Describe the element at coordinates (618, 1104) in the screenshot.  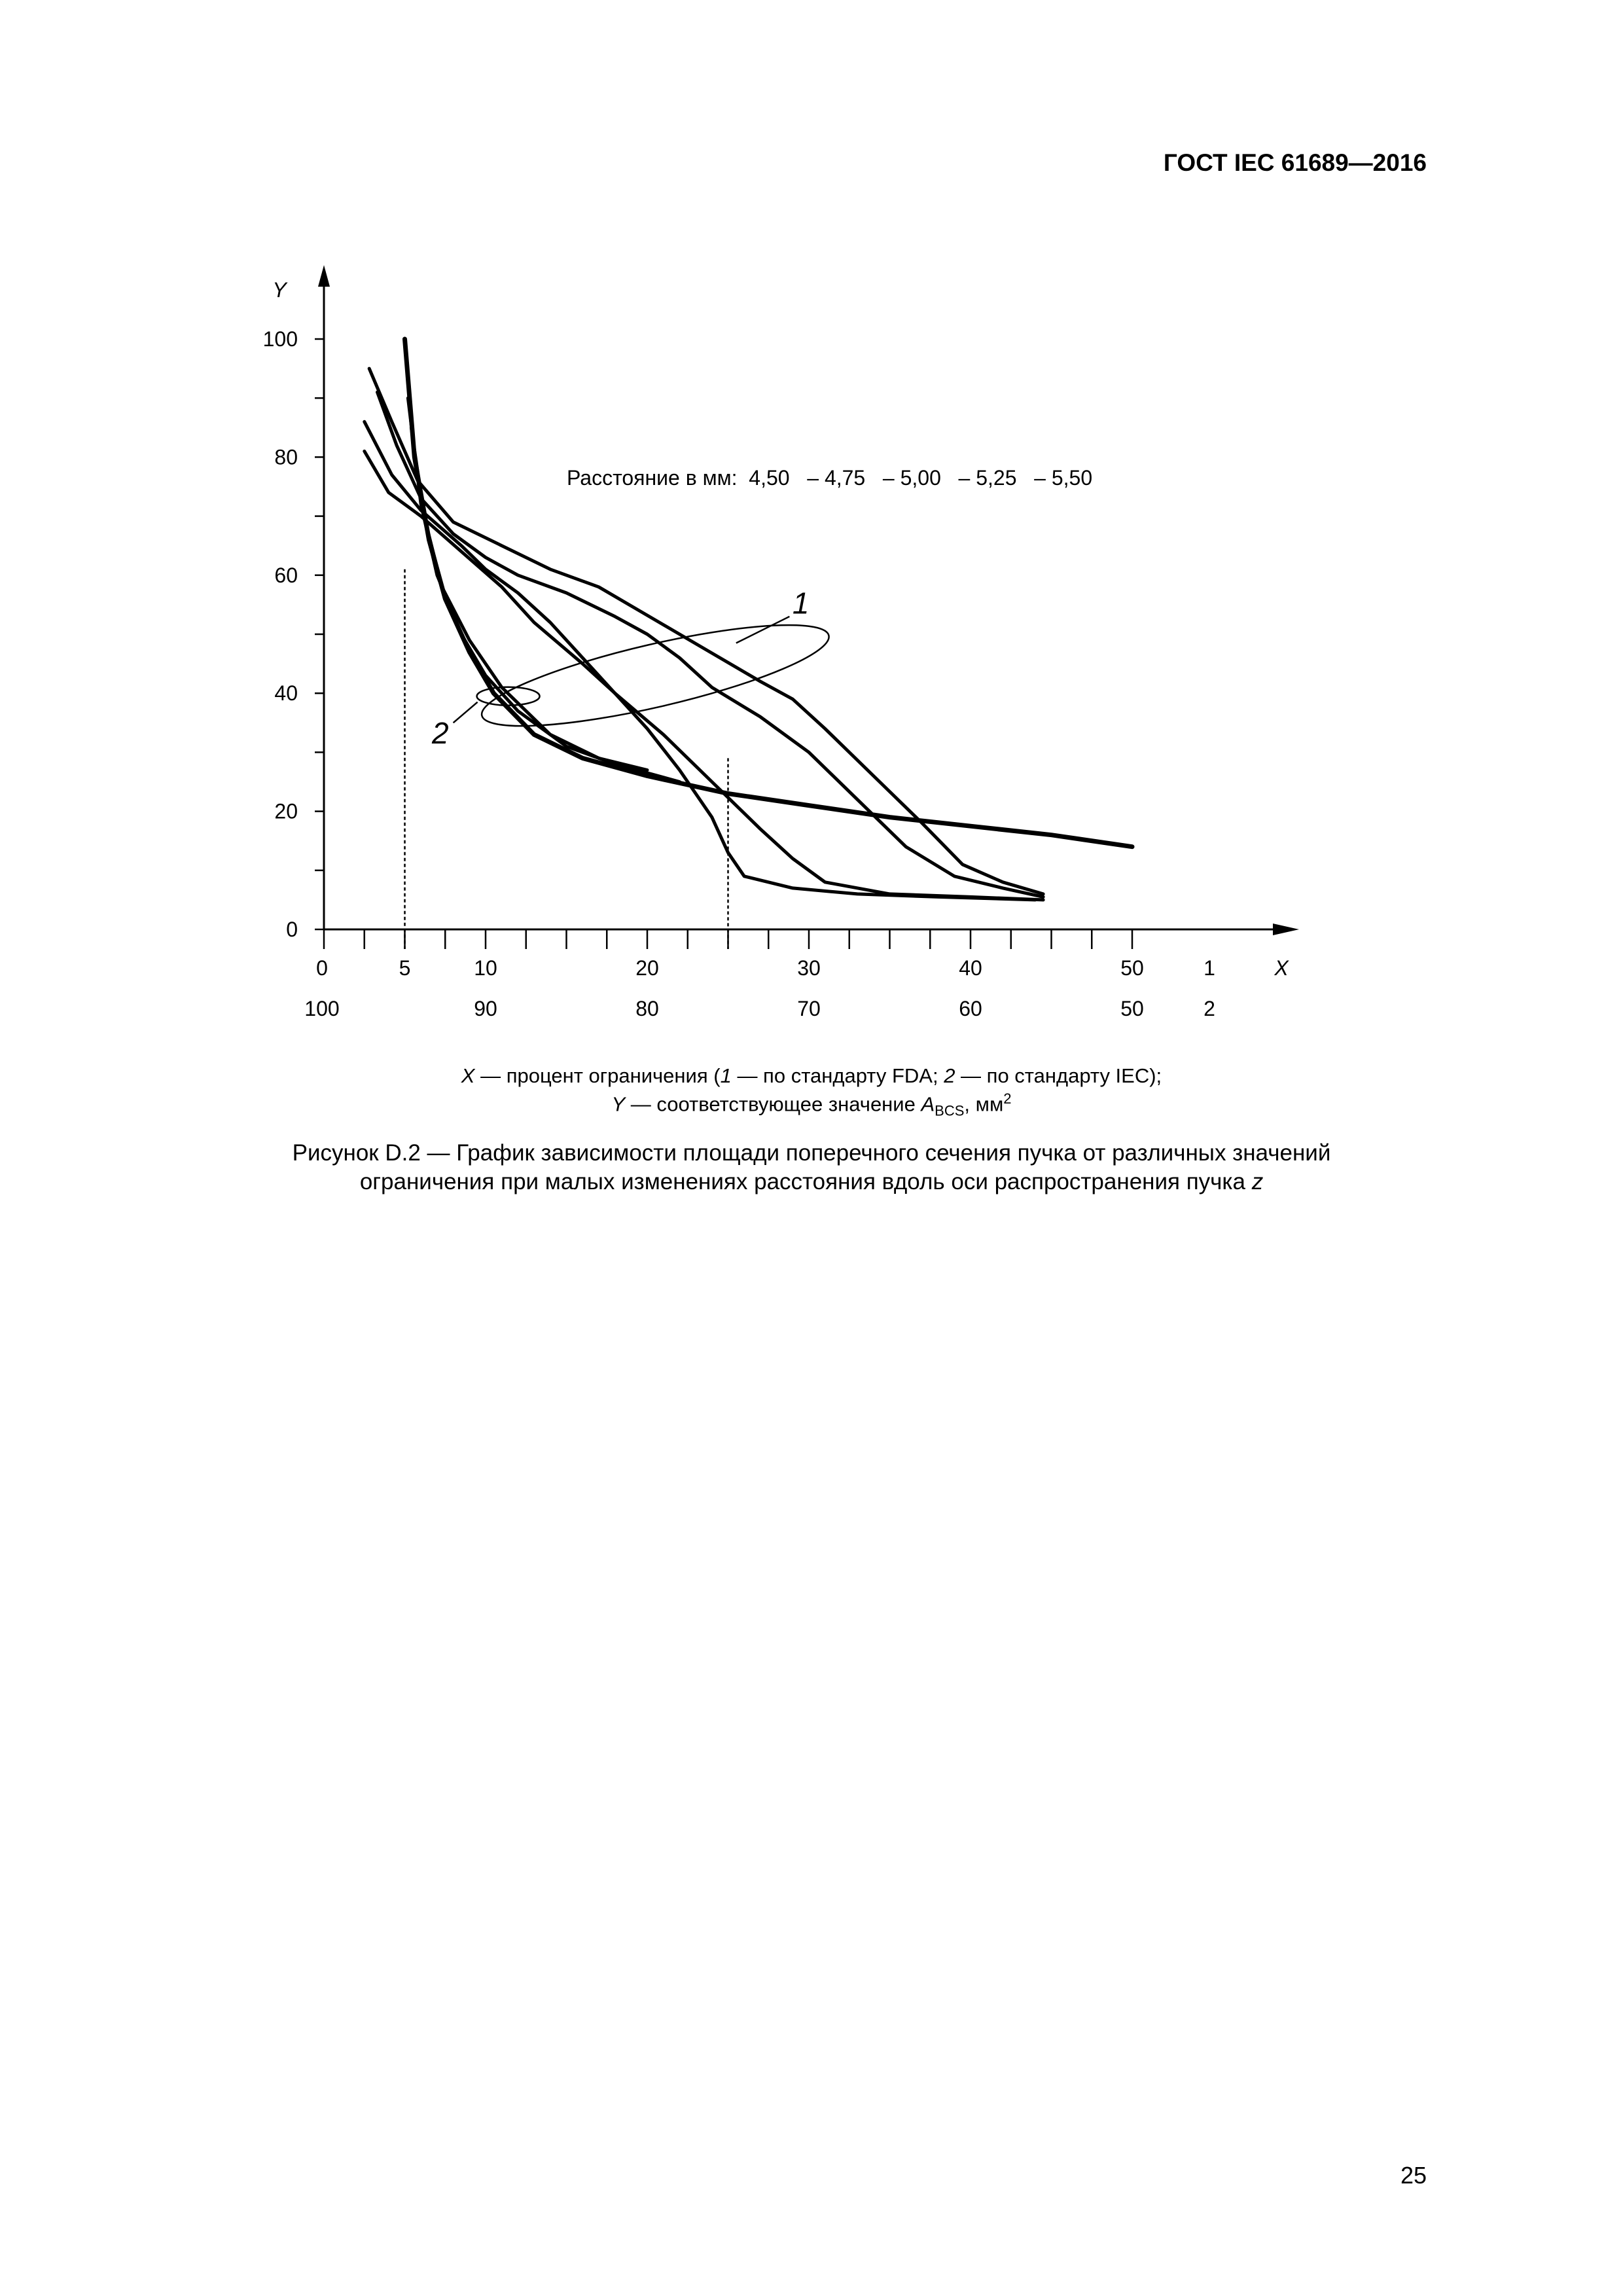
I see `y-var: Y` at that location.